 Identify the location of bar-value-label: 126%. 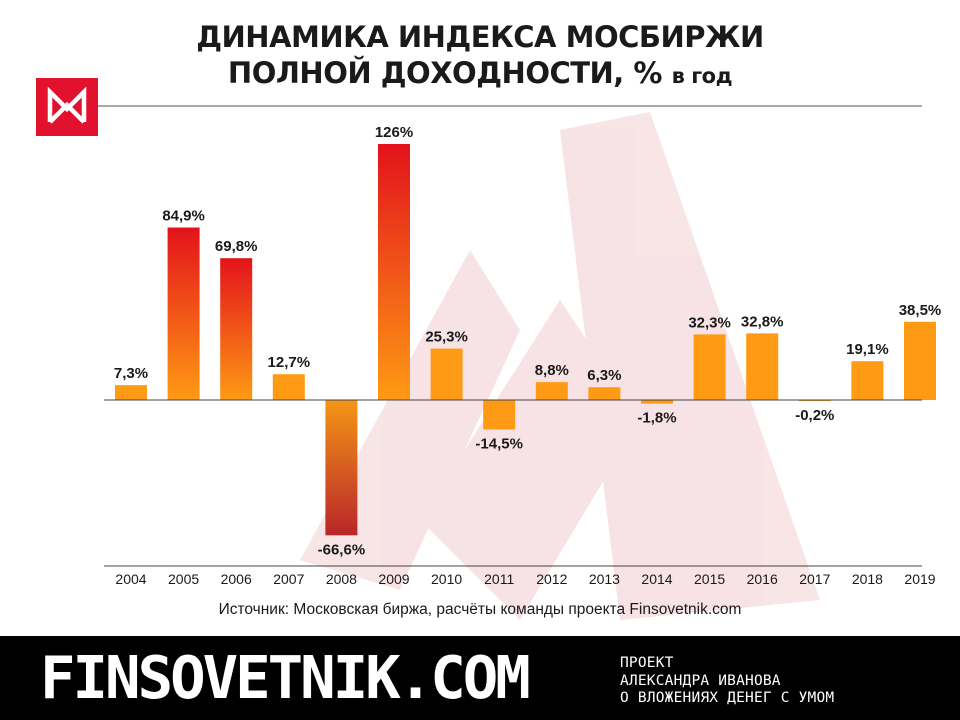
(394, 132).